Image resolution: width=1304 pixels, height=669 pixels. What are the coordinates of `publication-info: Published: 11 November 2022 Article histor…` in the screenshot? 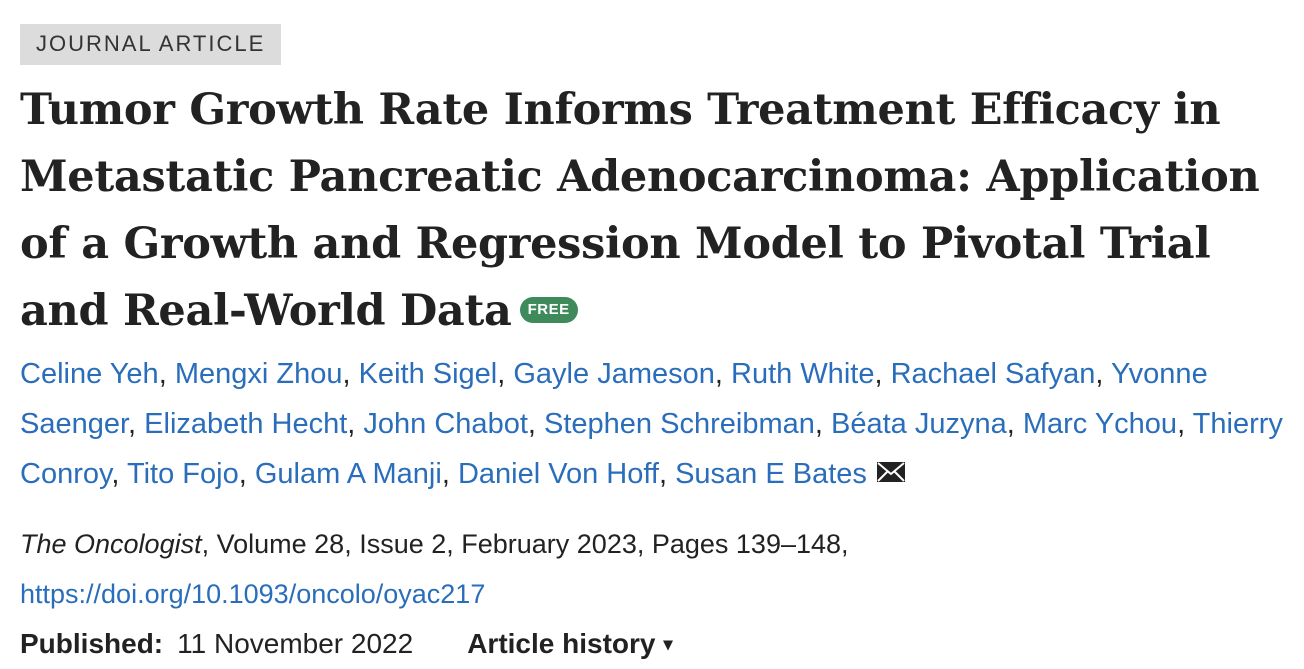 It's located at (655, 644).